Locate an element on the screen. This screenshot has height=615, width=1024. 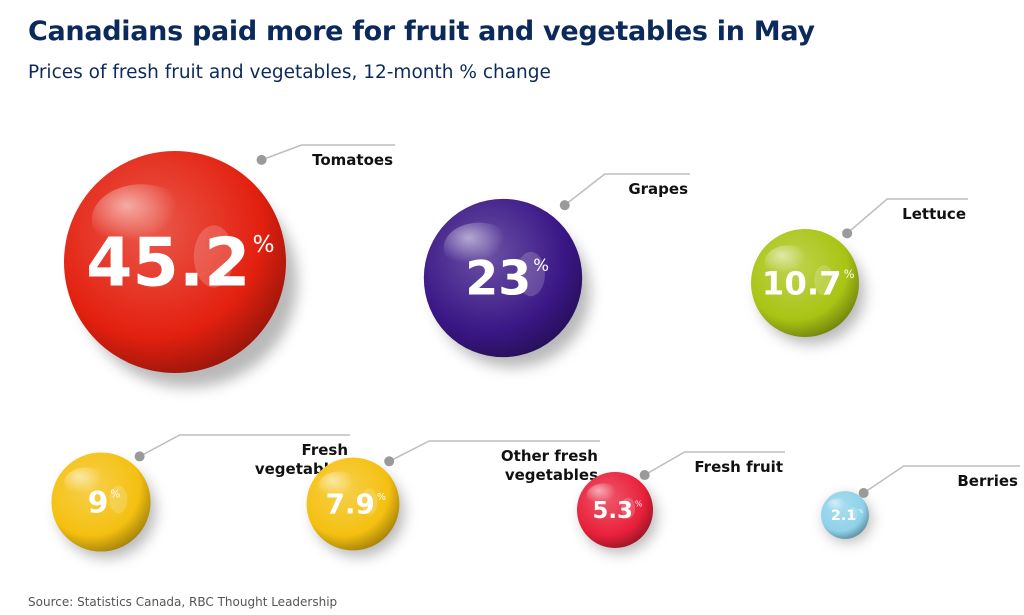
bubble-value: 23 is located at coordinates (498, 279).